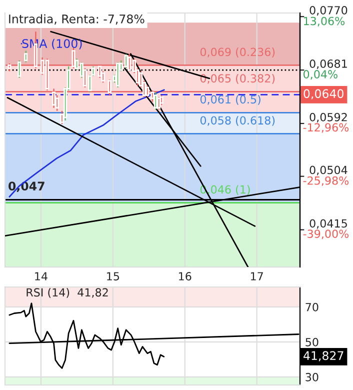 The width and height of the screenshot is (353, 390). Describe the element at coordinates (328, 117) in the screenshot. I see `y-tick-label: 0,0592` at that location.